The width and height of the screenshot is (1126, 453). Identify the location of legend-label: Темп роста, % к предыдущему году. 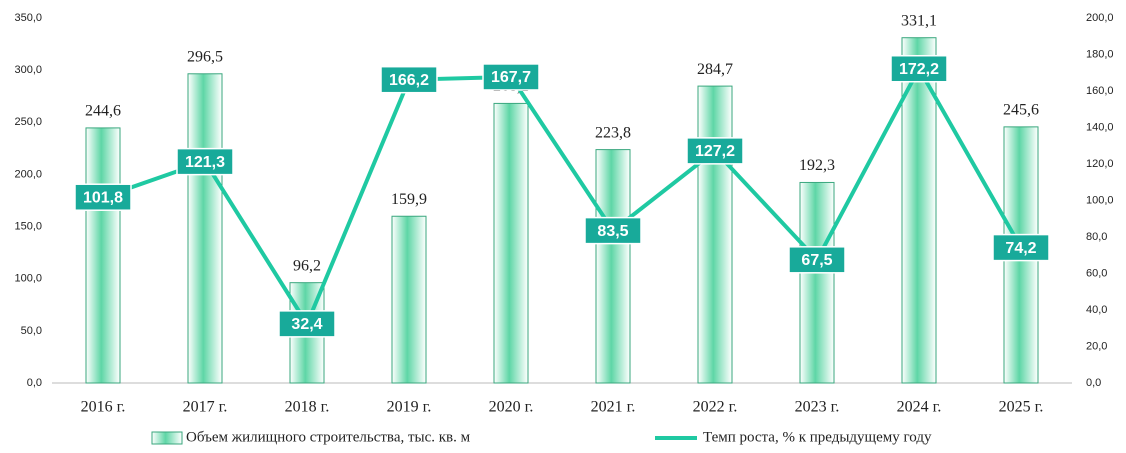
(817, 437).